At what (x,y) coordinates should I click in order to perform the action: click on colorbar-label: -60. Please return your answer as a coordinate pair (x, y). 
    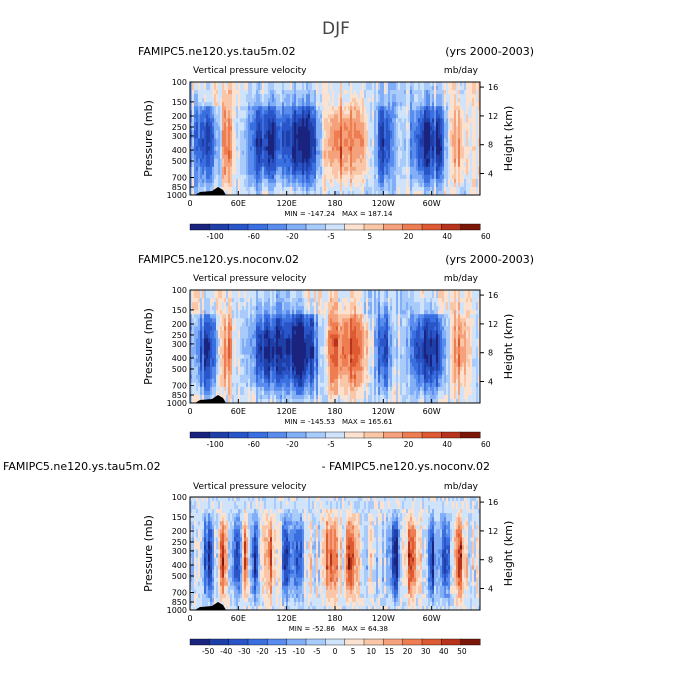
    Looking at the image, I should click on (254, 236).